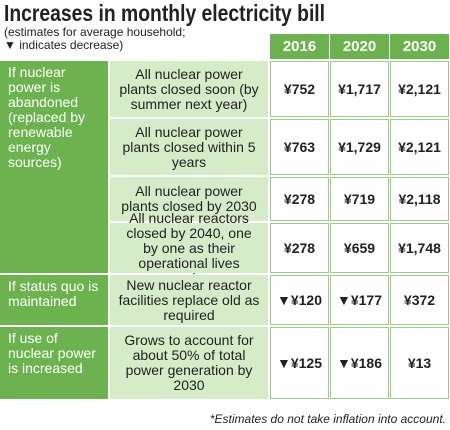 The width and height of the screenshot is (450, 430). Describe the element at coordinates (359, 199) in the screenshot. I see `value: ¥719` at that location.